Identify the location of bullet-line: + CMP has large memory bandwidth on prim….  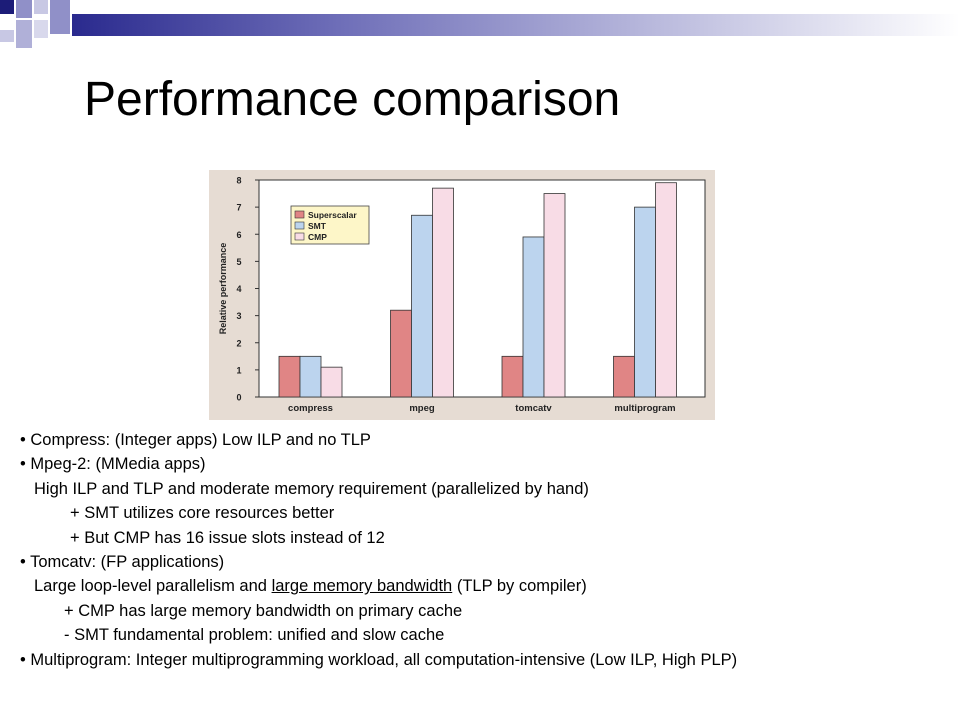
(263, 610).